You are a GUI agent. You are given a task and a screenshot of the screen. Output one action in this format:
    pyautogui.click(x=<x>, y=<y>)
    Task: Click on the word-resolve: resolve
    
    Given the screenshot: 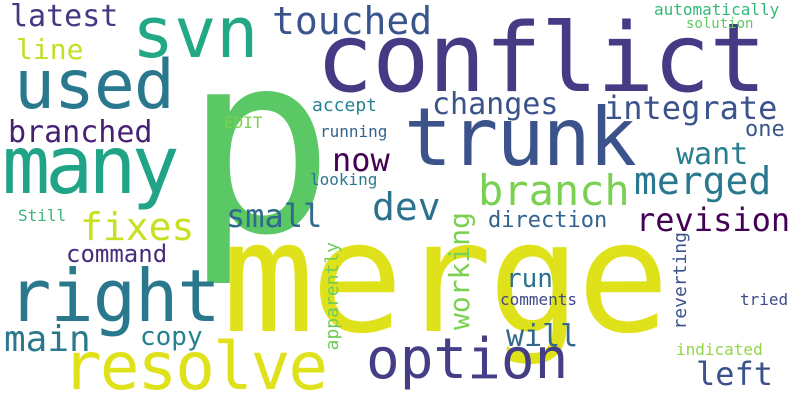 What is the action you would take?
    pyautogui.click(x=195, y=364)
    